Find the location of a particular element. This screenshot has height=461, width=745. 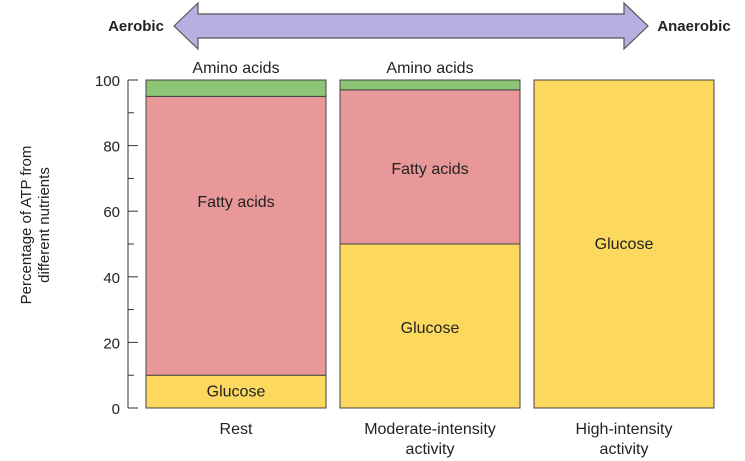

x-category-label: Rest is located at coordinates (236, 429).